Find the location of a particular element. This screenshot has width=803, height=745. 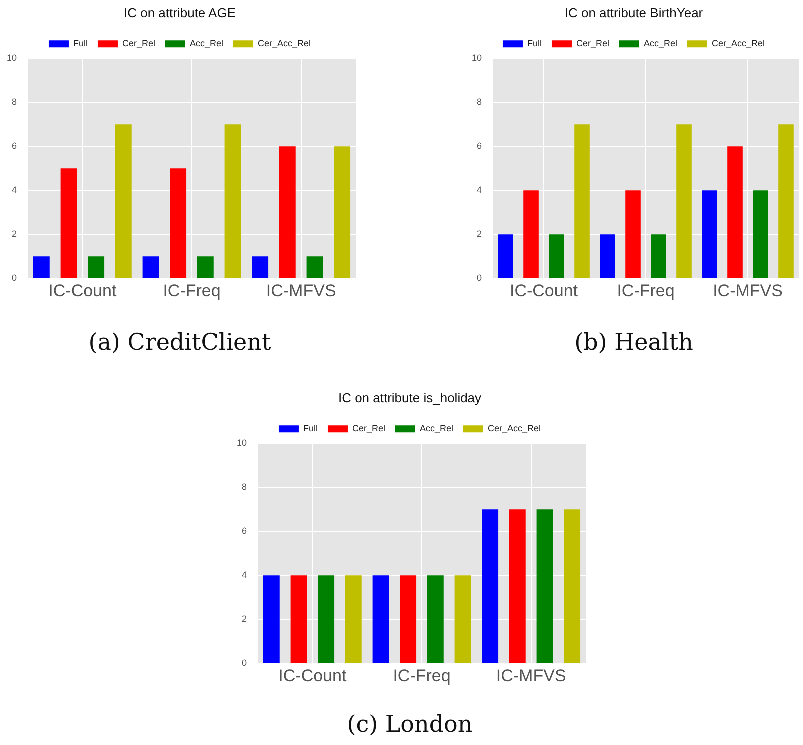

text: (a) CreditClient is located at coordinates (180, 343).